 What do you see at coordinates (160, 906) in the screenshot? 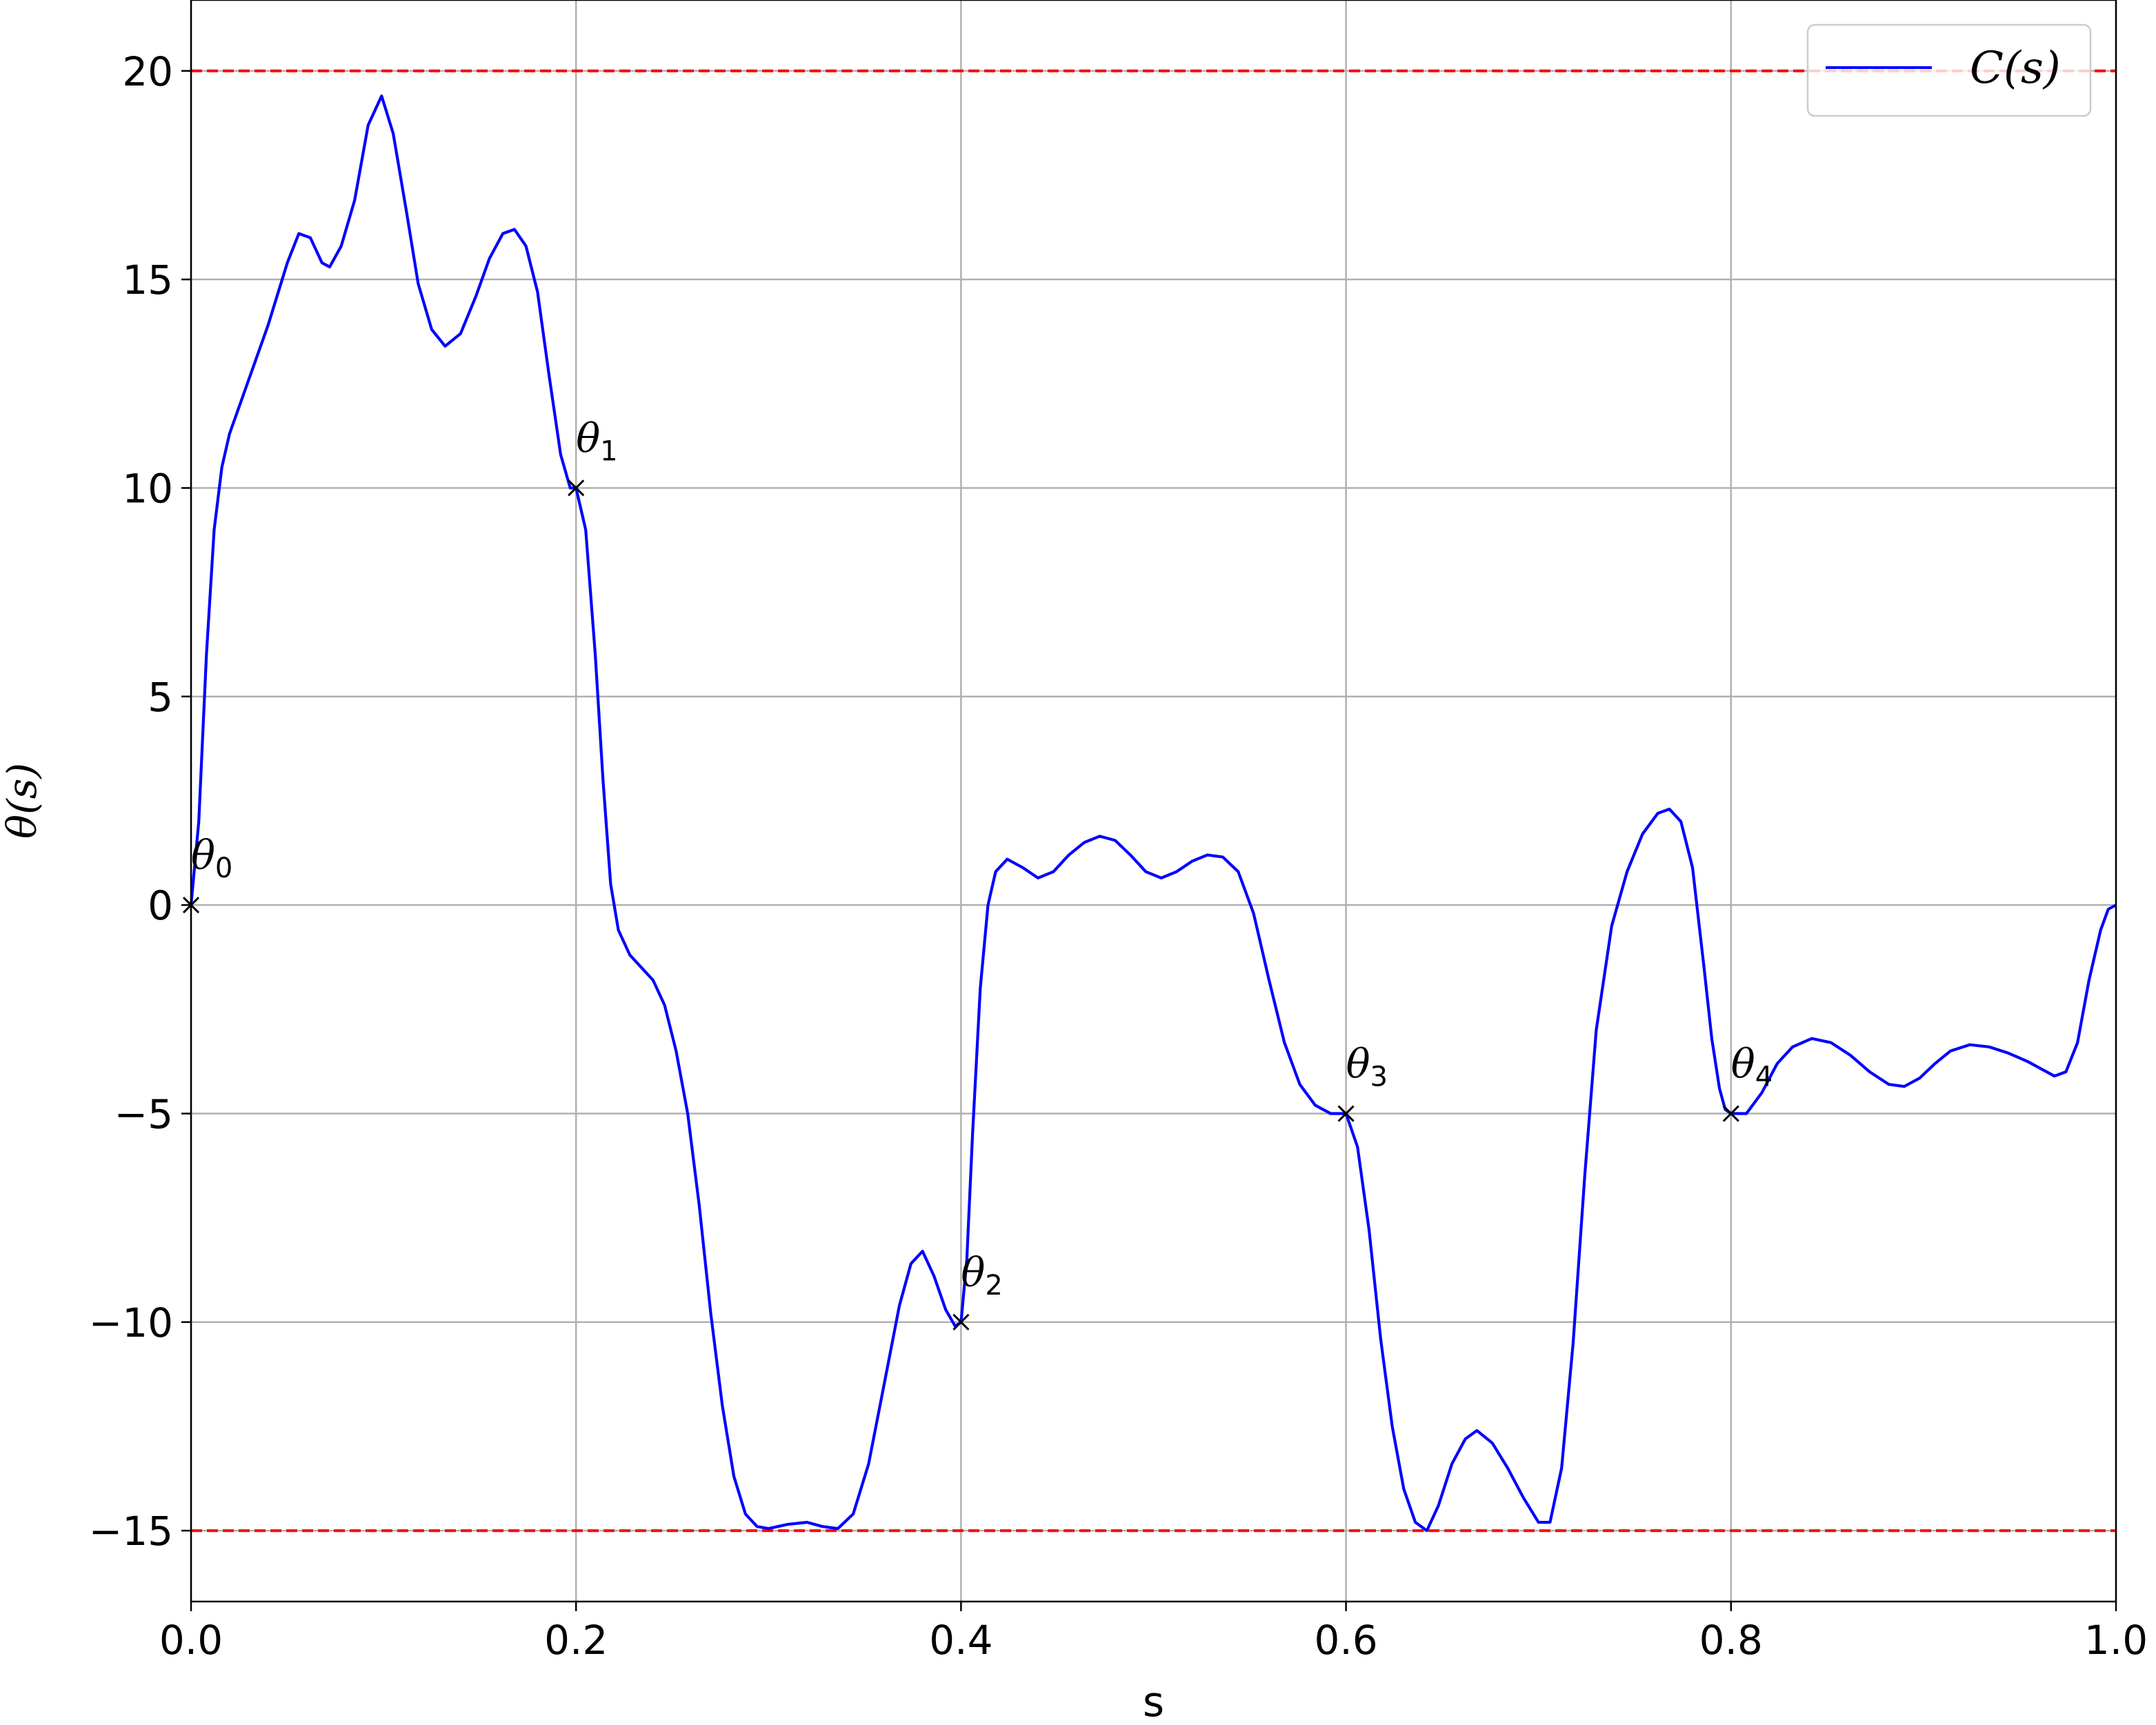
I see `y-tick-label: 0` at bounding box center [160, 906].